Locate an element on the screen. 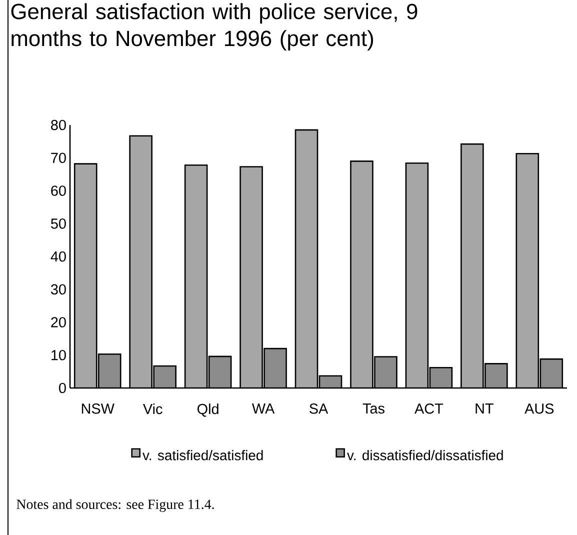 Image resolution: width=577 pixels, height=535 pixels. legend-label: v. dissatisfied/dissatisfied is located at coordinates (425, 455).